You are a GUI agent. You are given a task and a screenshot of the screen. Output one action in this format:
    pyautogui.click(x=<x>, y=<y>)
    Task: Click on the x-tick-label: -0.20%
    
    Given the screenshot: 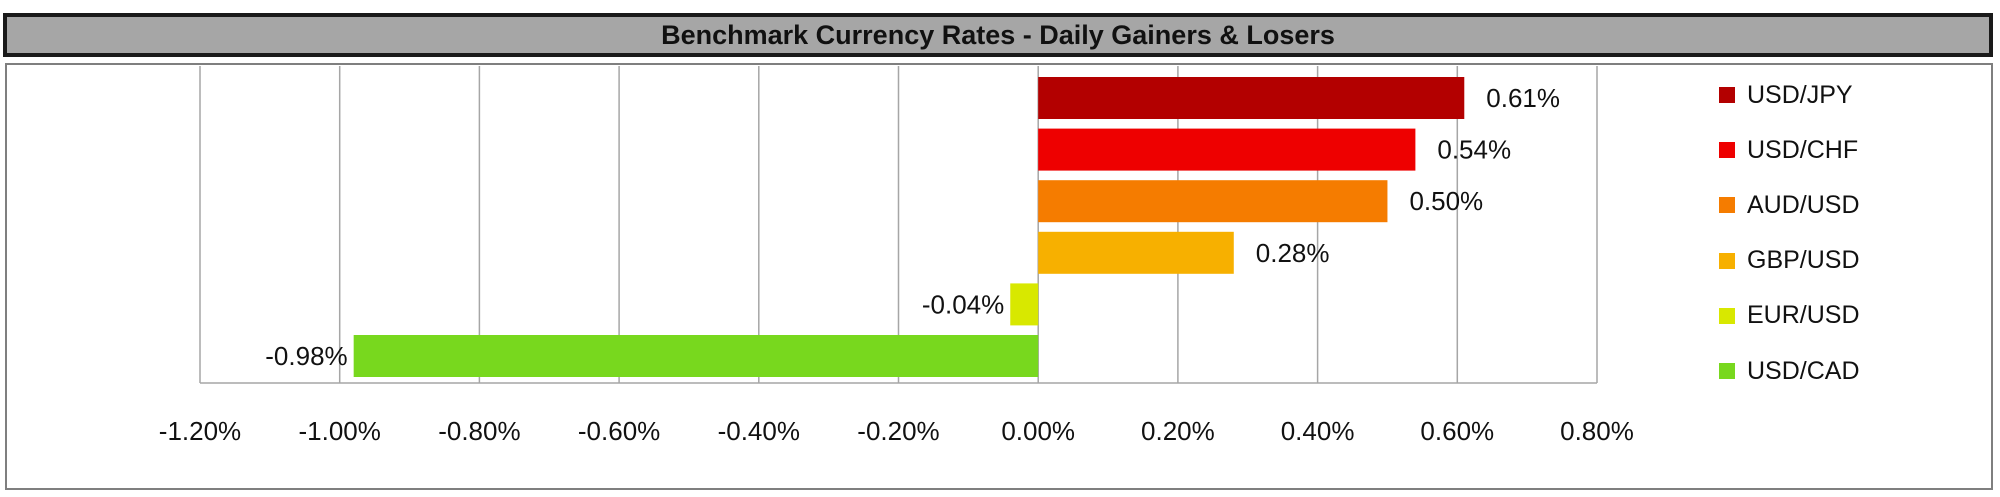 What is the action you would take?
    pyautogui.click(x=898, y=431)
    